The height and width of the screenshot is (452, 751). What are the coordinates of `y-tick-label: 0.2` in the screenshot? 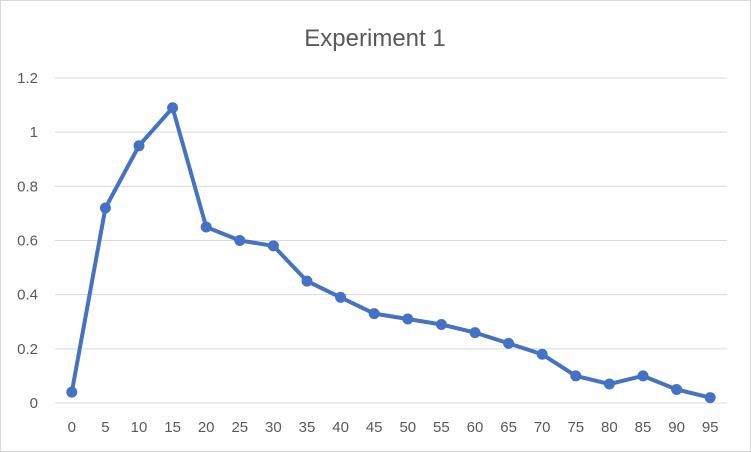 It's located at (27, 349).